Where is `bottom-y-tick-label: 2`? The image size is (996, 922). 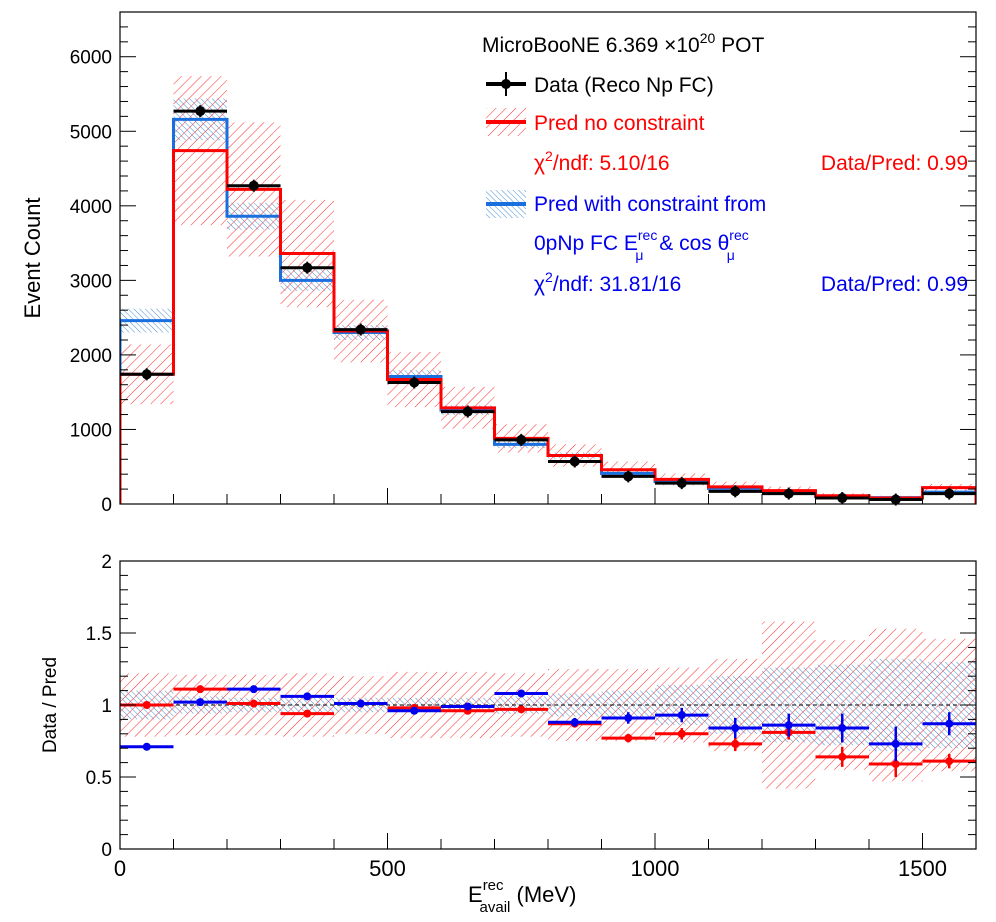
bottom-y-tick-label: 2 is located at coordinates (106, 562).